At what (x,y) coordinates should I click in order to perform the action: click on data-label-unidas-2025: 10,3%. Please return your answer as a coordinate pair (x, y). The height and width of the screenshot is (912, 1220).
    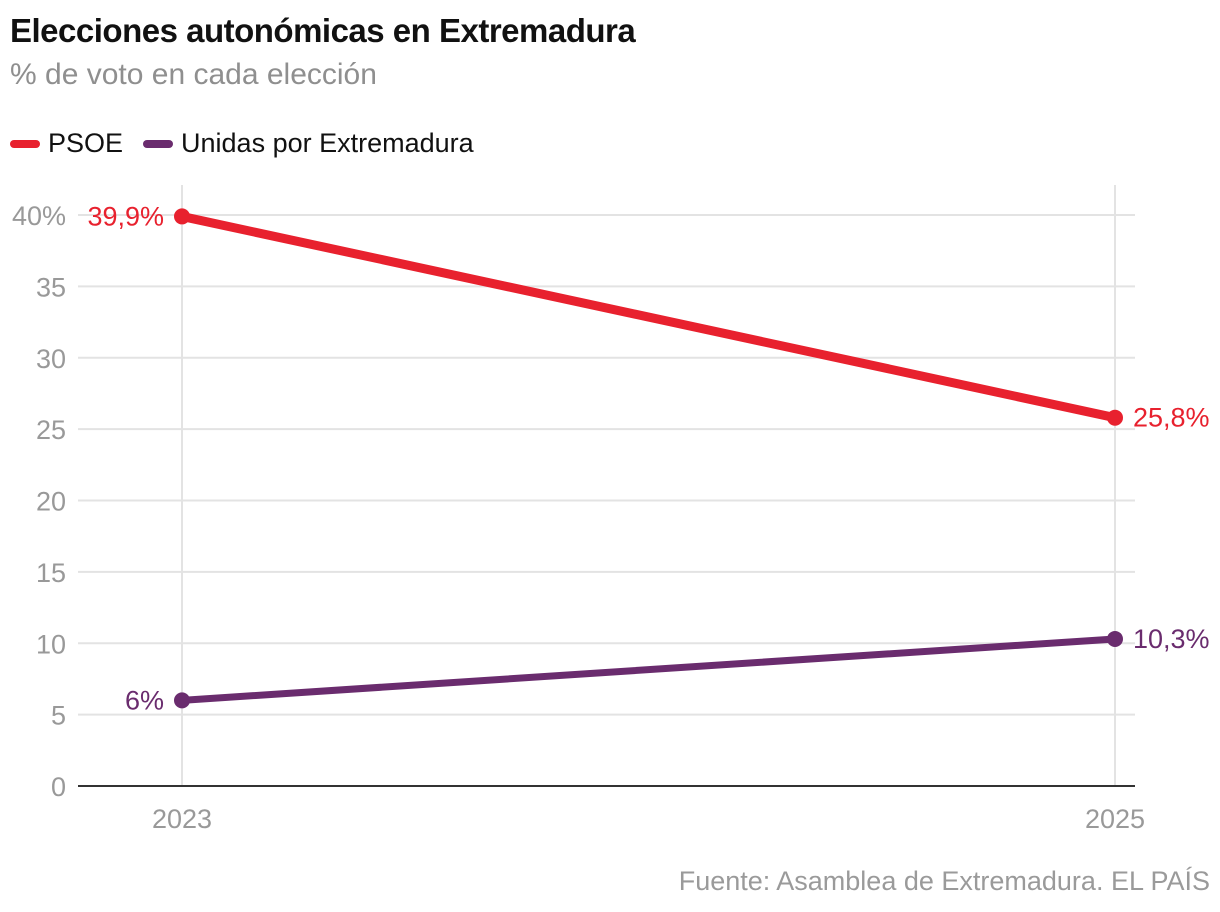
    Looking at the image, I should click on (1171, 639).